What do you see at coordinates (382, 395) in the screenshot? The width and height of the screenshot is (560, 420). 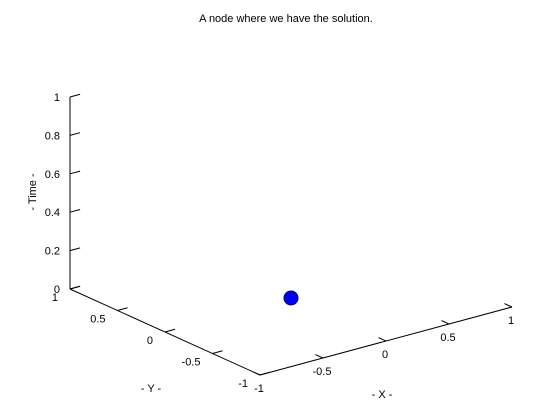 I see `x-axis-label: - X -` at bounding box center [382, 395].